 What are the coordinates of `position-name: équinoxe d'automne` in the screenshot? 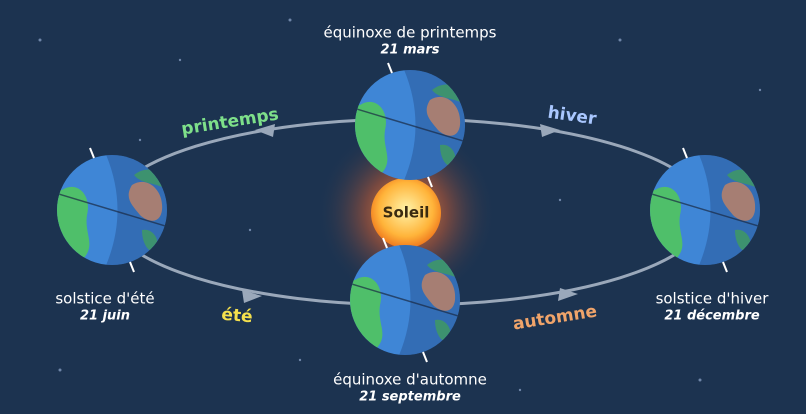 It's located at (410, 380).